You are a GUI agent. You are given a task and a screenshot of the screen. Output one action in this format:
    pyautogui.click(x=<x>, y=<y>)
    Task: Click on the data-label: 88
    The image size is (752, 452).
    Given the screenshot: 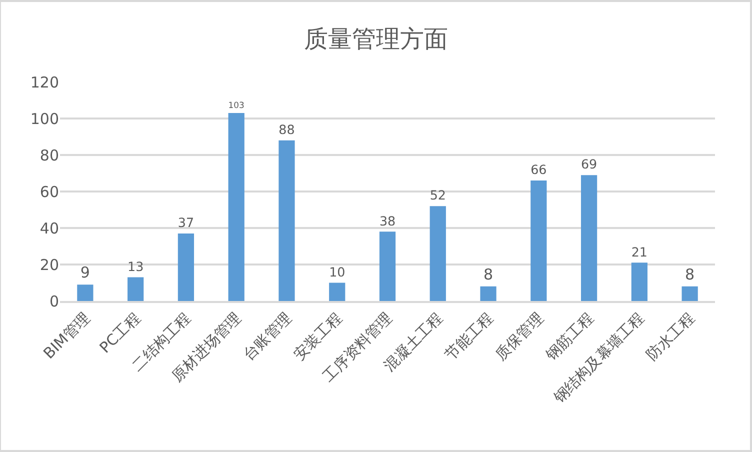 What is the action you would take?
    pyautogui.click(x=286, y=130)
    